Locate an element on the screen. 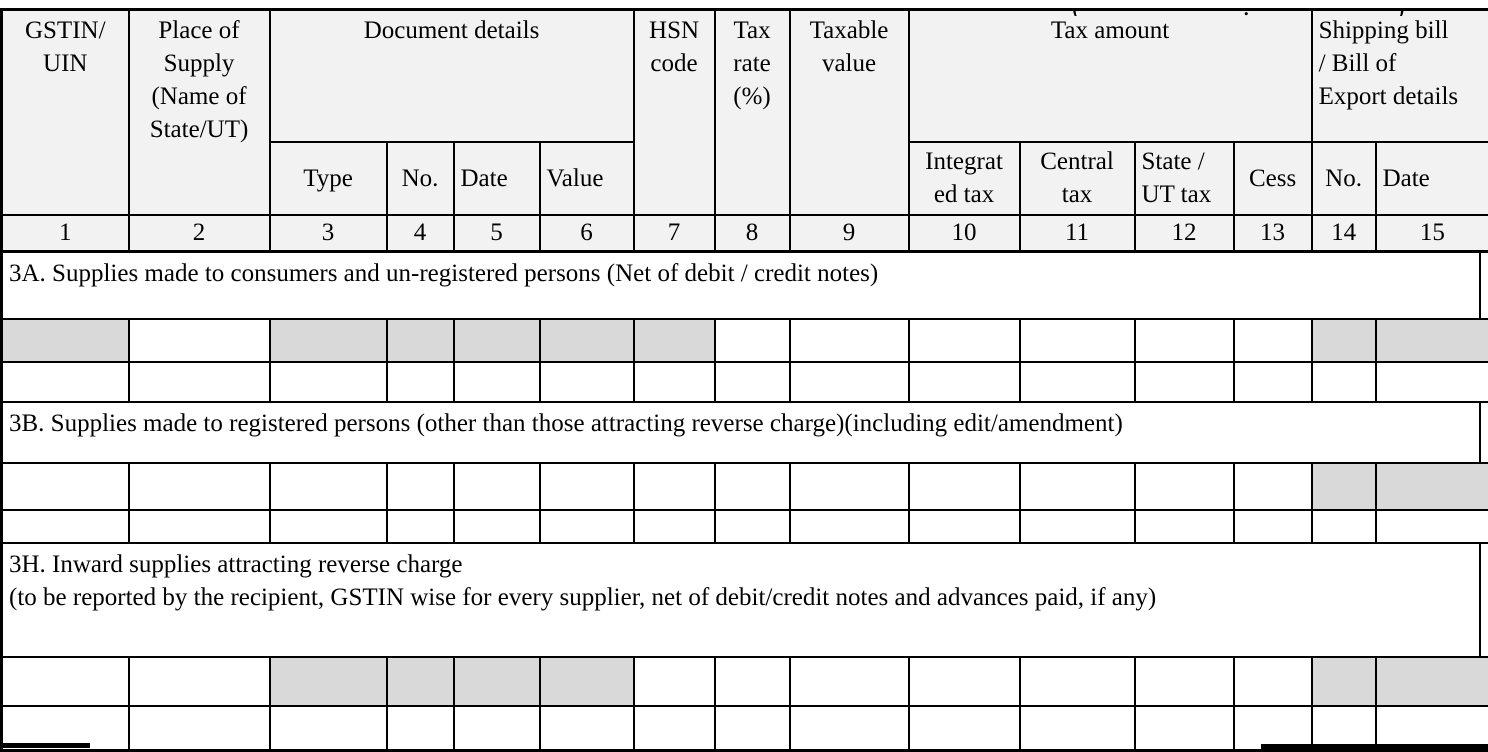 This screenshot has height=752, width=1488. column-number: 11 is located at coordinates (1077, 233).